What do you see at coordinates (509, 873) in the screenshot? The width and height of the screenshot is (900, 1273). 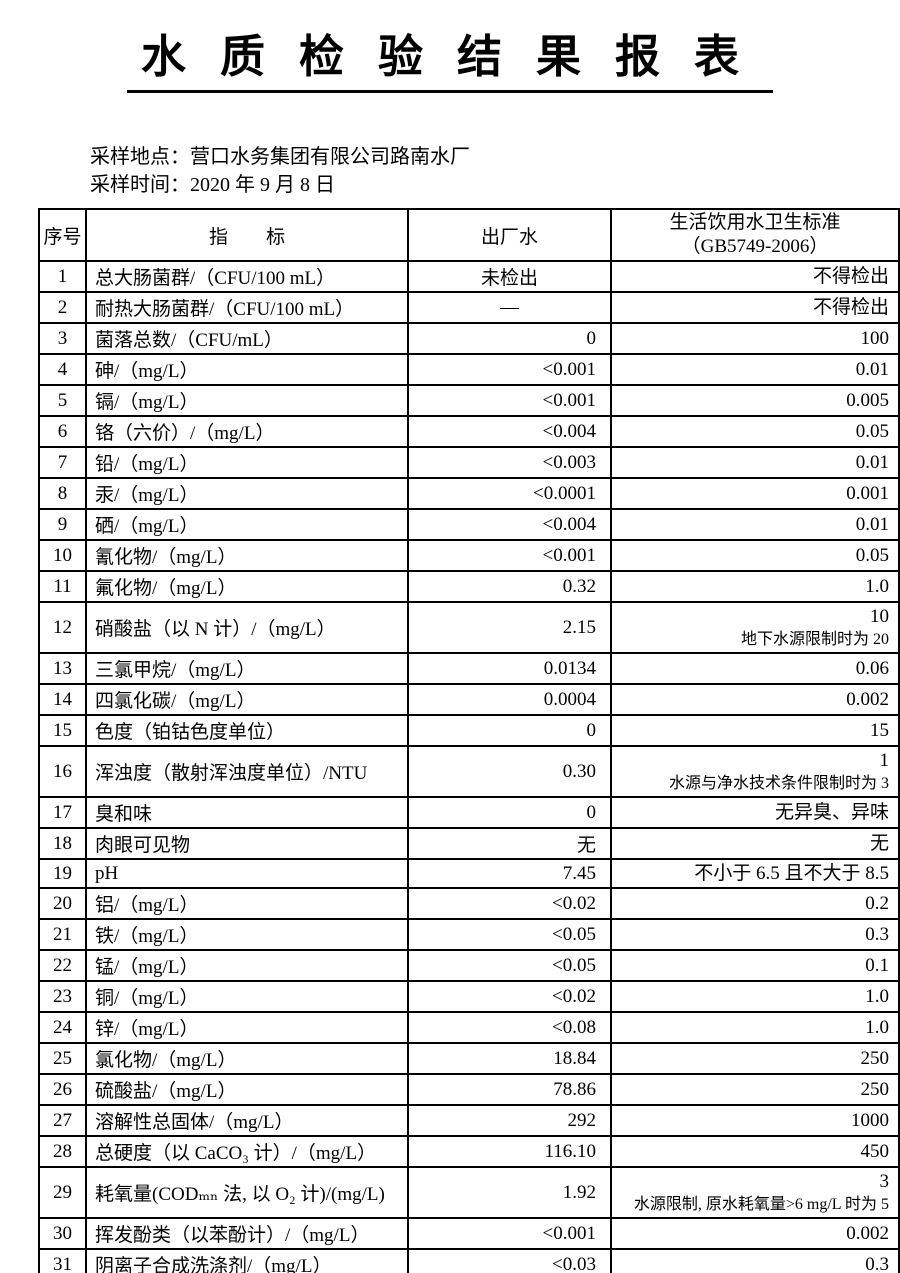 I see `result-cell: 7.45` at bounding box center [509, 873].